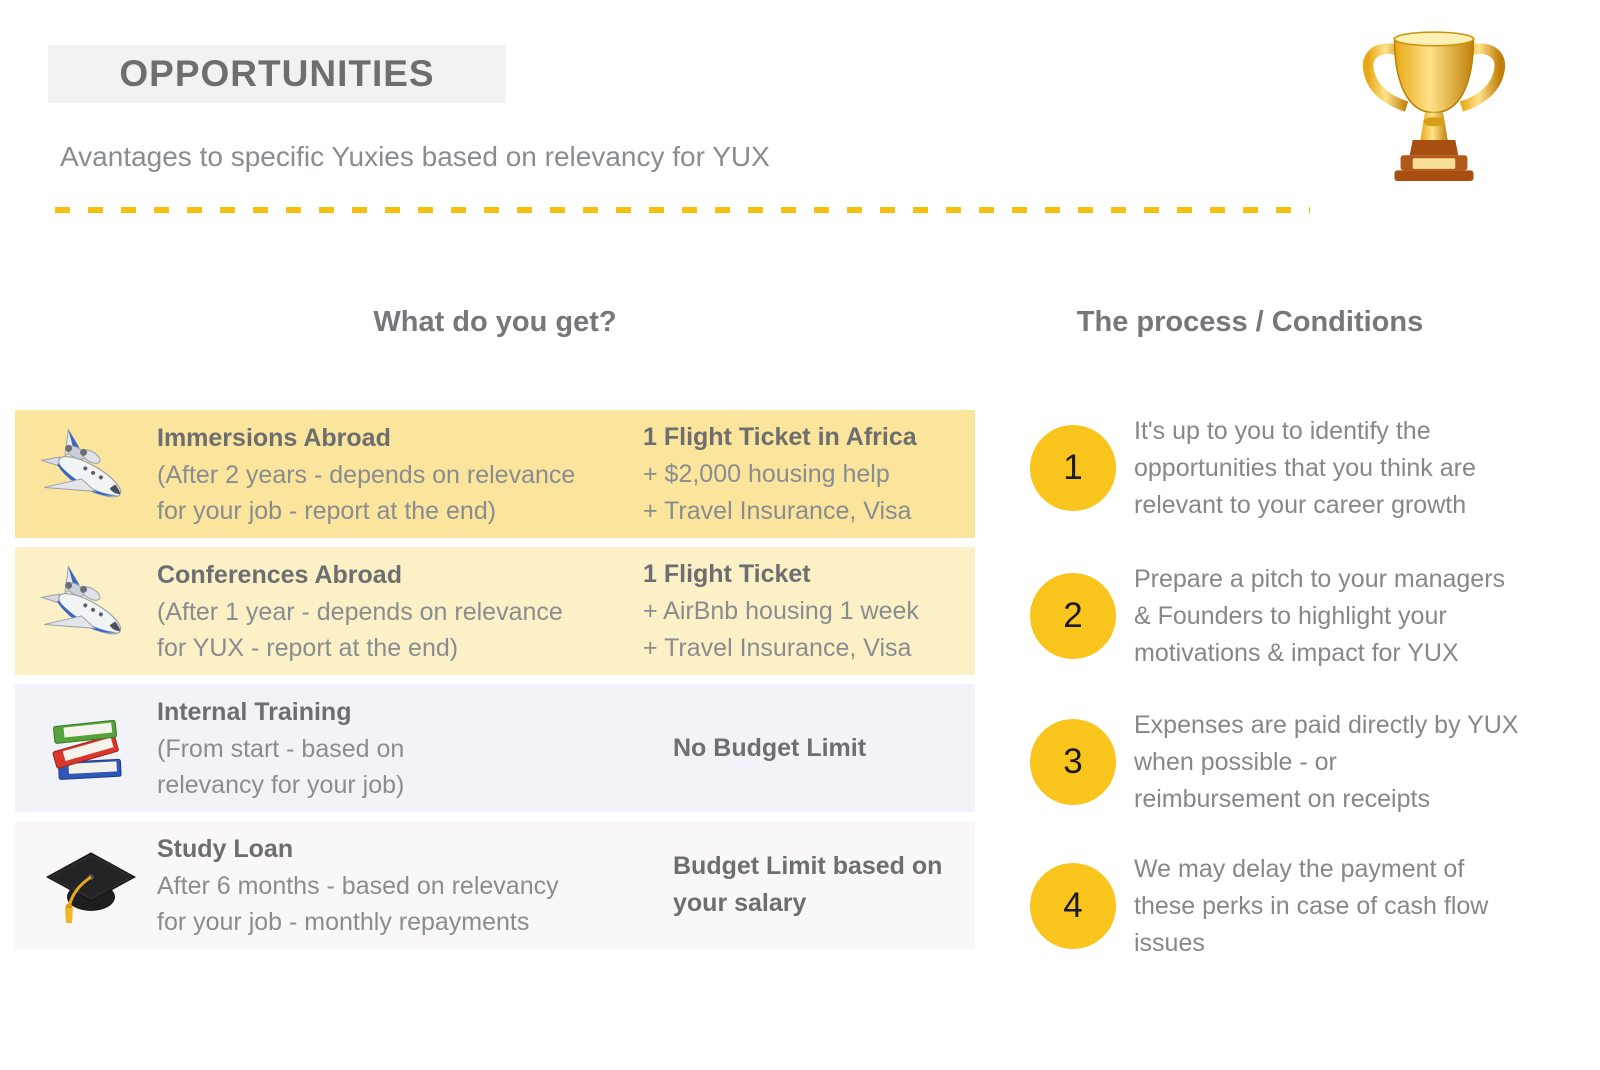 The width and height of the screenshot is (1600, 1070). Describe the element at coordinates (308, 647) in the screenshot. I see `description-line: for YUX - report at the end)` at that location.